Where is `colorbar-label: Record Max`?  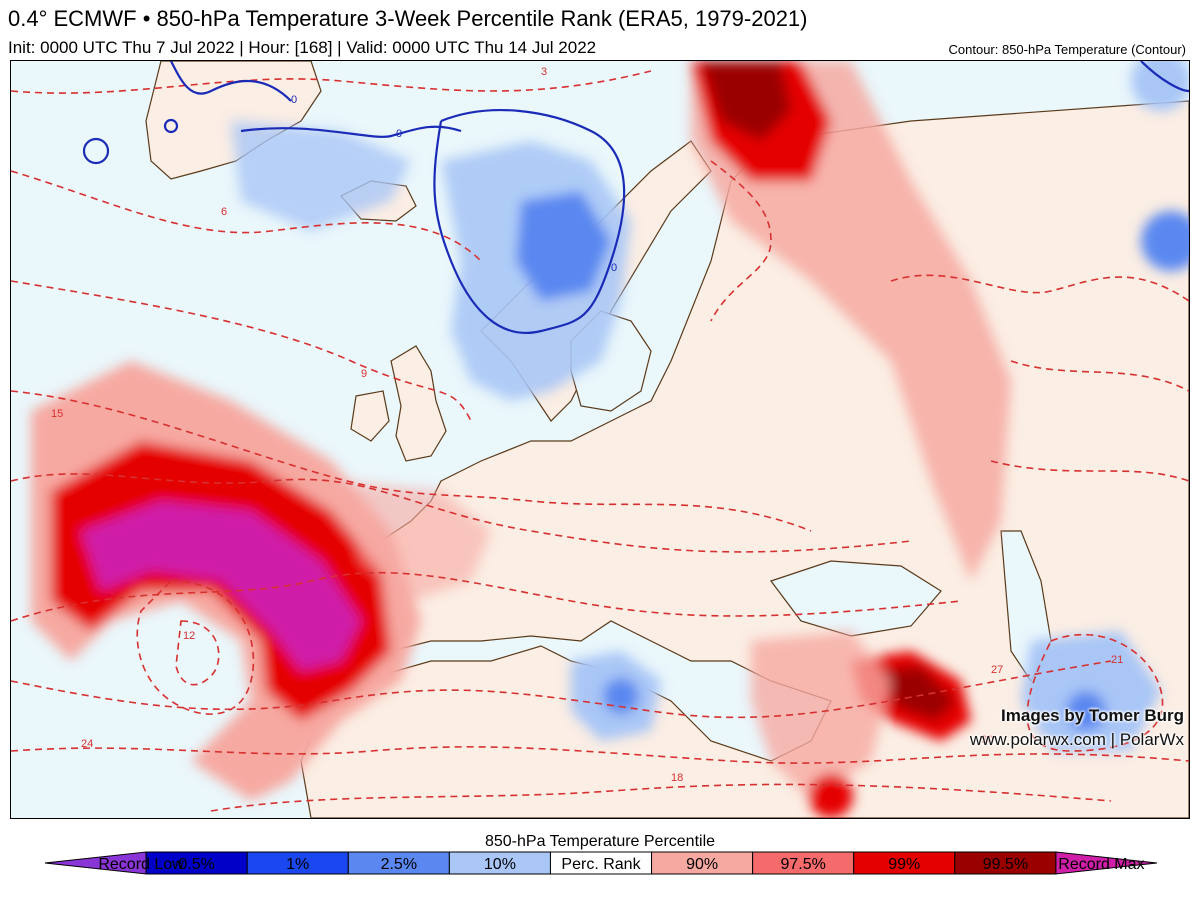
colorbar-label: Record Max is located at coordinates (1101, 864).